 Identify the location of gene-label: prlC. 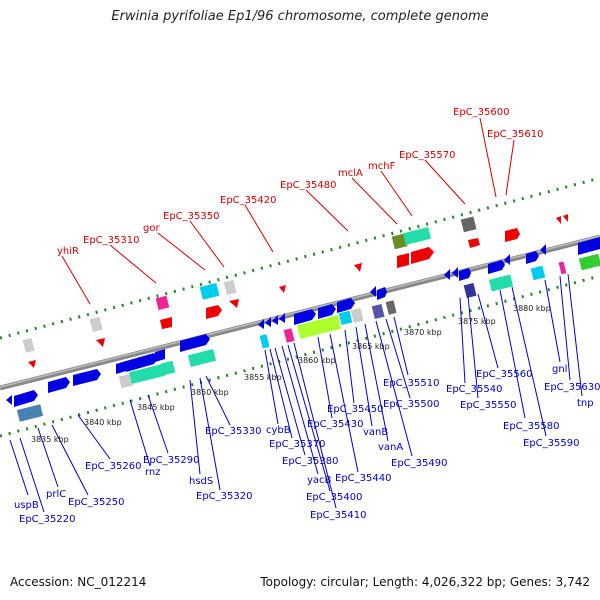
(56, 494).